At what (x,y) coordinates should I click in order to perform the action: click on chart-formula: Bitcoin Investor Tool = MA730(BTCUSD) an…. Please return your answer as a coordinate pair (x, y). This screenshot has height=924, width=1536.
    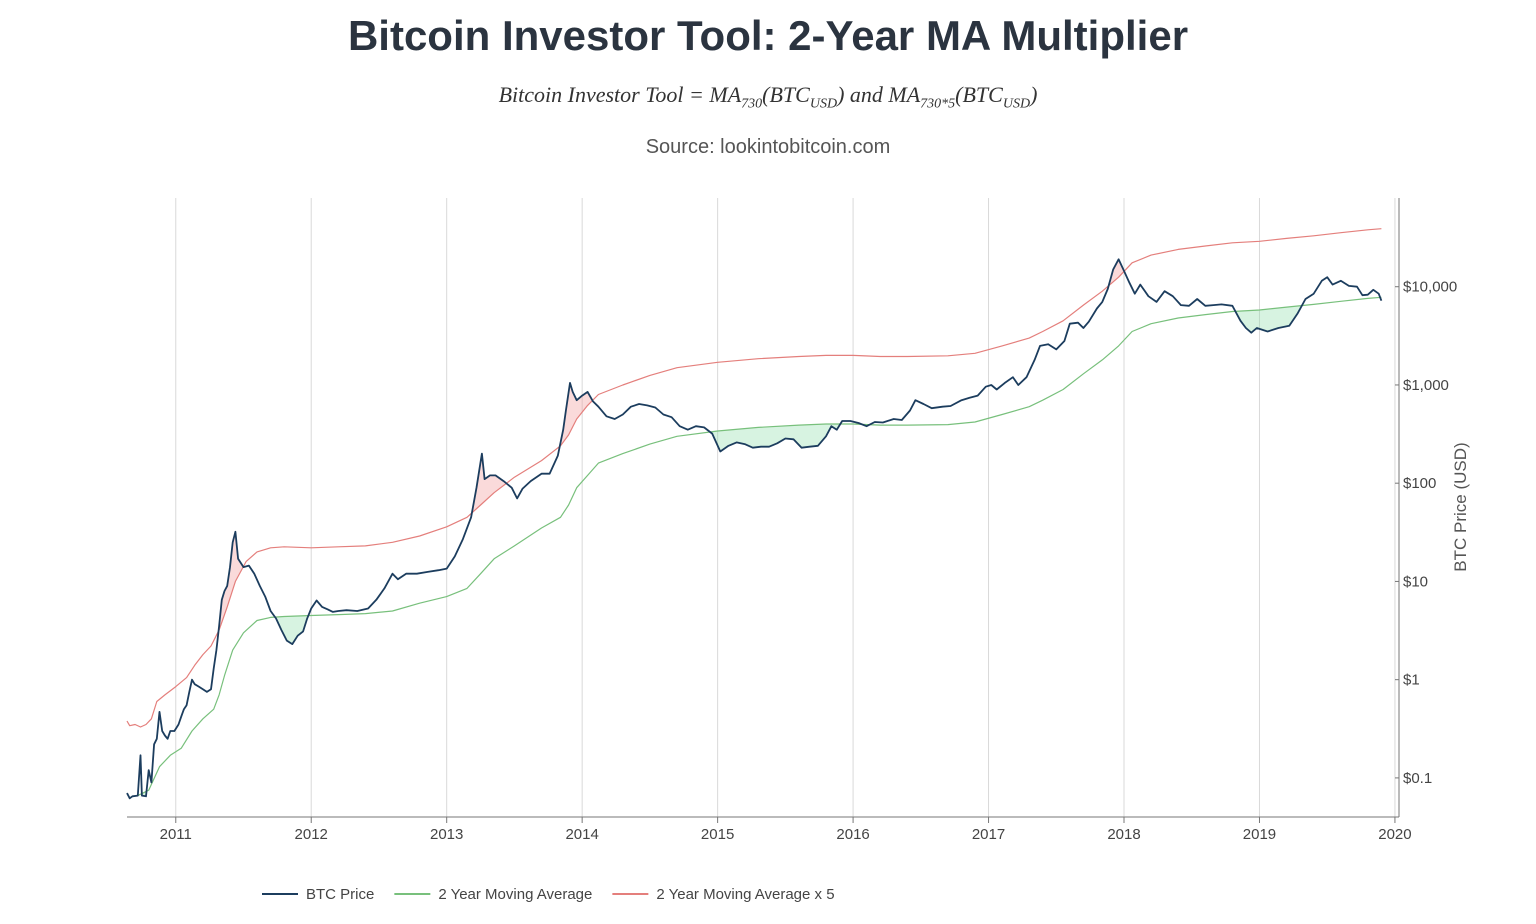
    Looking at the image, I should click on (768, 97).